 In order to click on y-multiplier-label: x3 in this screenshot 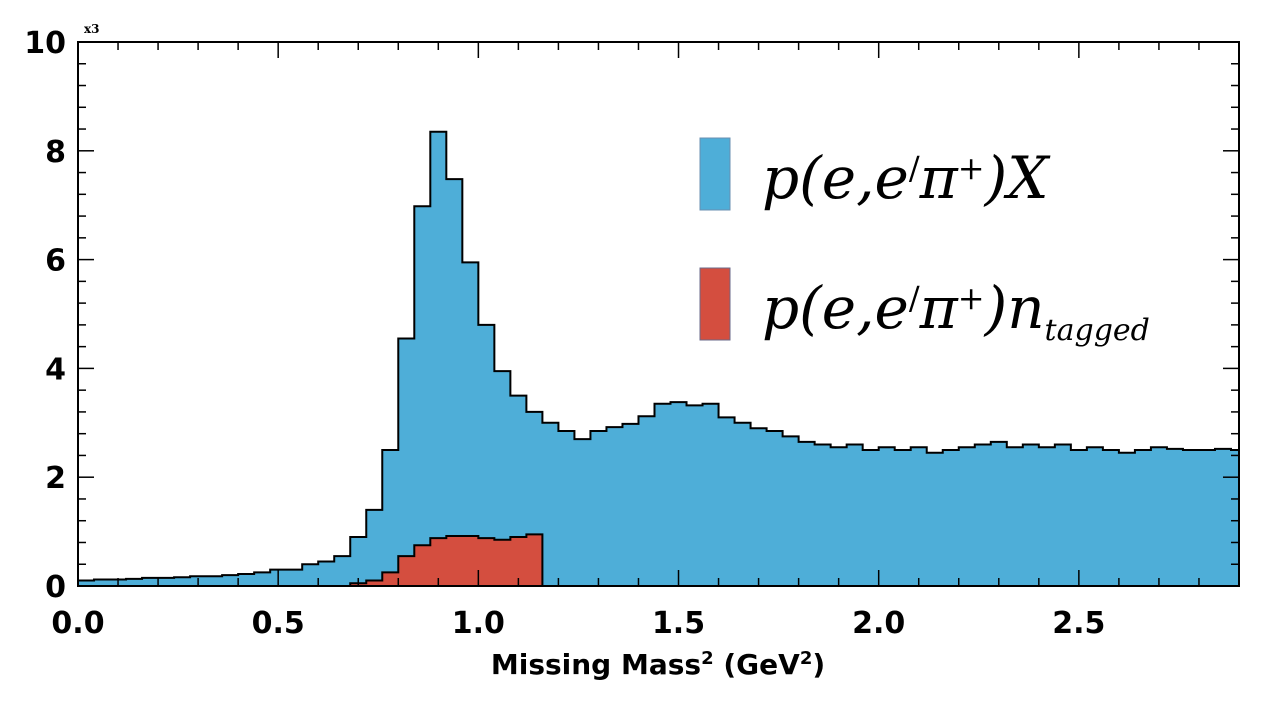, I will do `click(92, 29)`.